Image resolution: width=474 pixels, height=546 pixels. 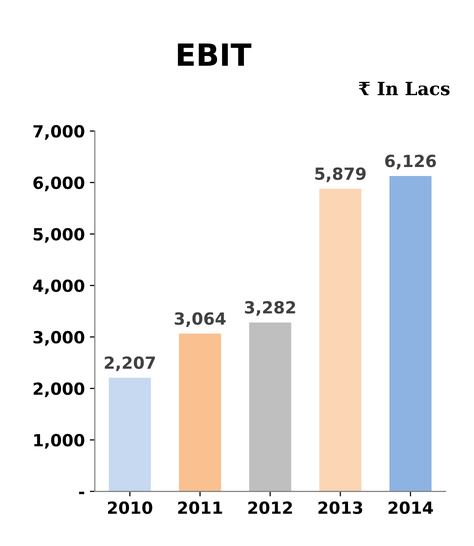 What do you see at coordinates (200, 507) in the screenshot?
I see `x-tick-label: 2011` at bounding box center [200, 507].